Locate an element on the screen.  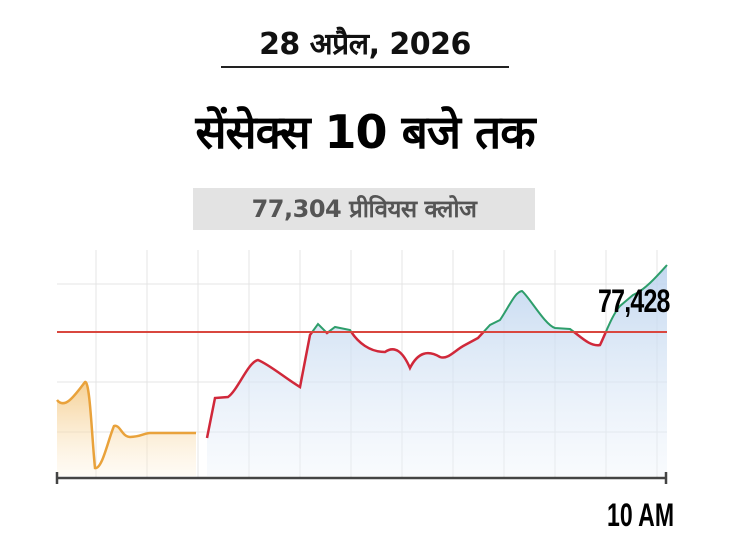
pre-open-area is located at coordinates (126, 428).